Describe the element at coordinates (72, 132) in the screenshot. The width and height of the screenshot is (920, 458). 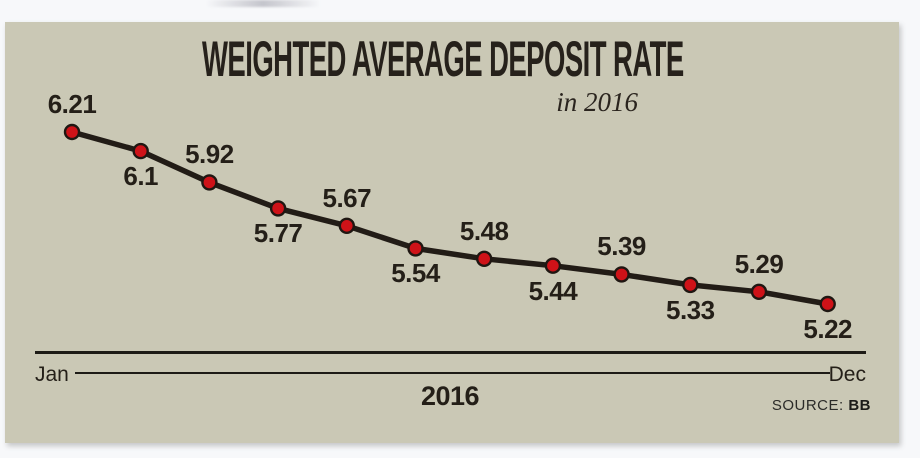
I see `data-point-jan` at that location.